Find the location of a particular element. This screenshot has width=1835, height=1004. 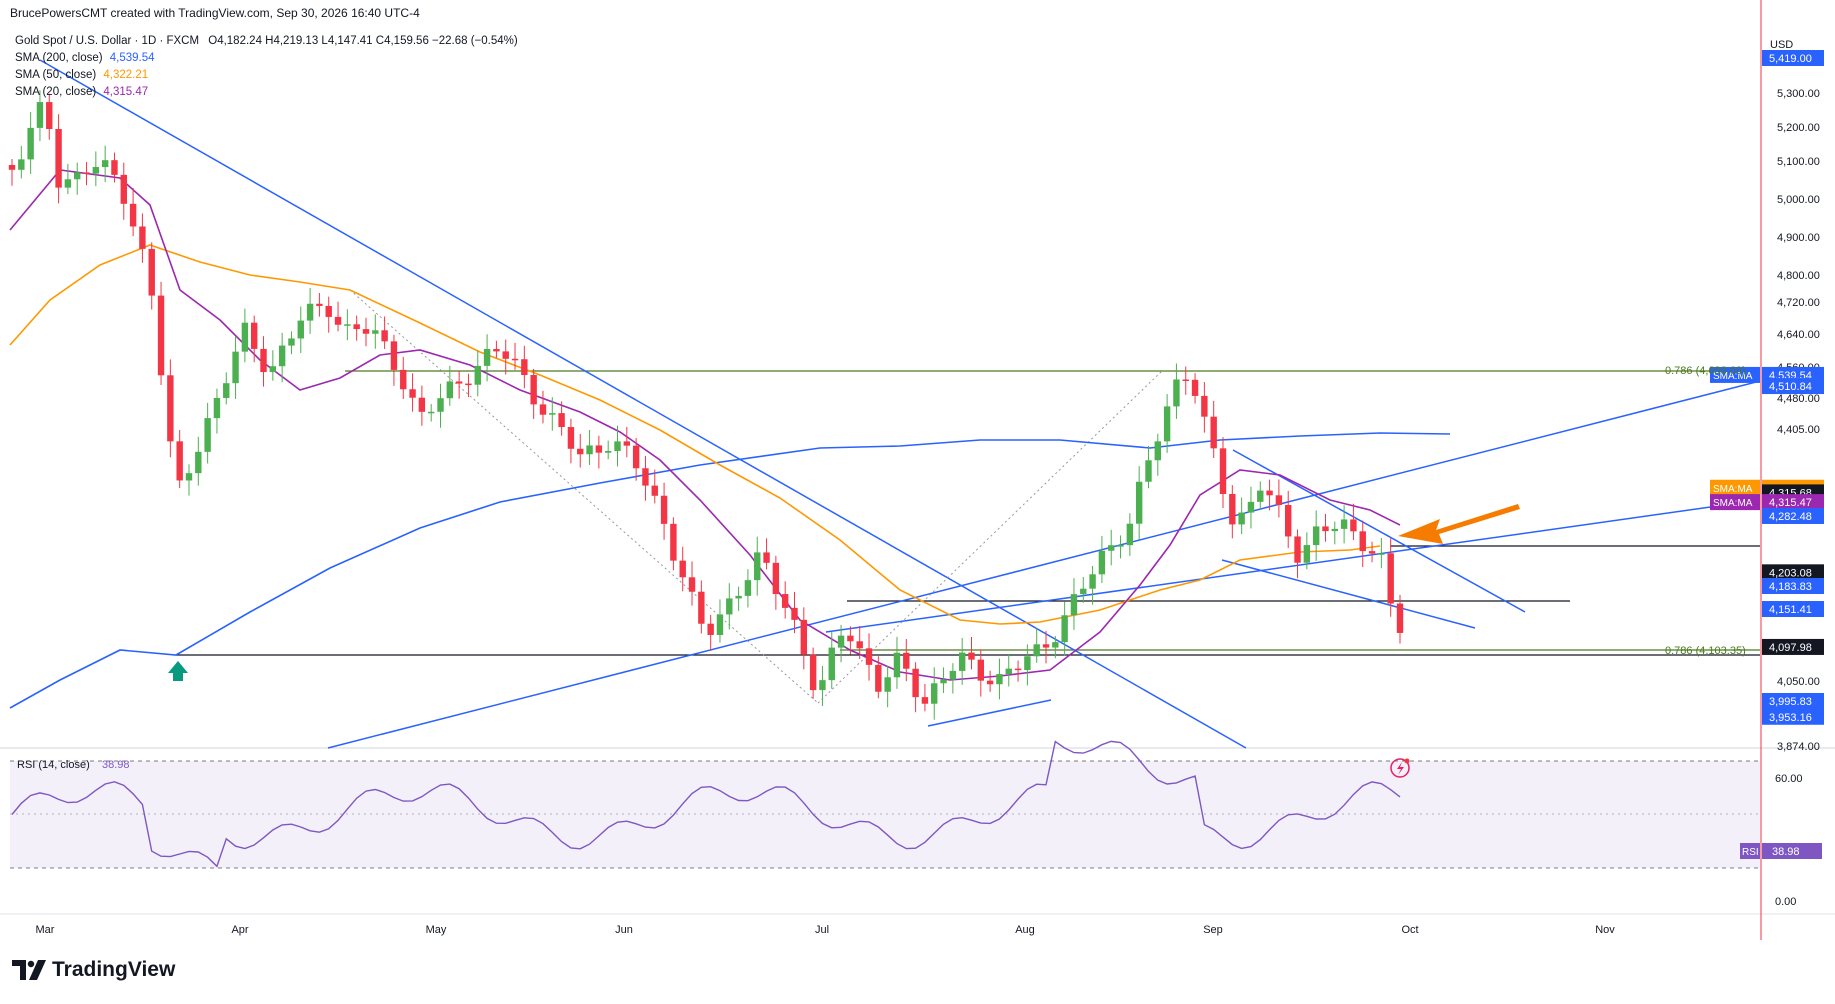

falling-wedge-upper is located at coordinates (1379, 531).